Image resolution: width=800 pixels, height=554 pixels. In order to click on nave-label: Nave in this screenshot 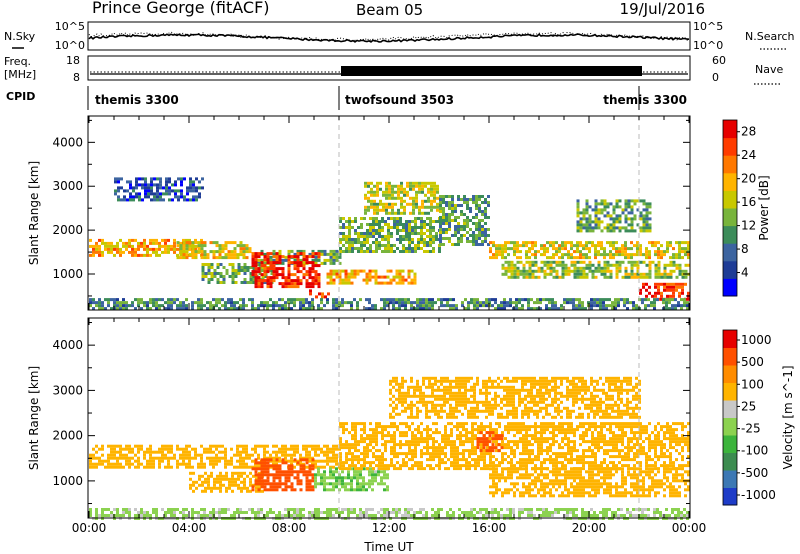, I will do `click(769, 69)`.